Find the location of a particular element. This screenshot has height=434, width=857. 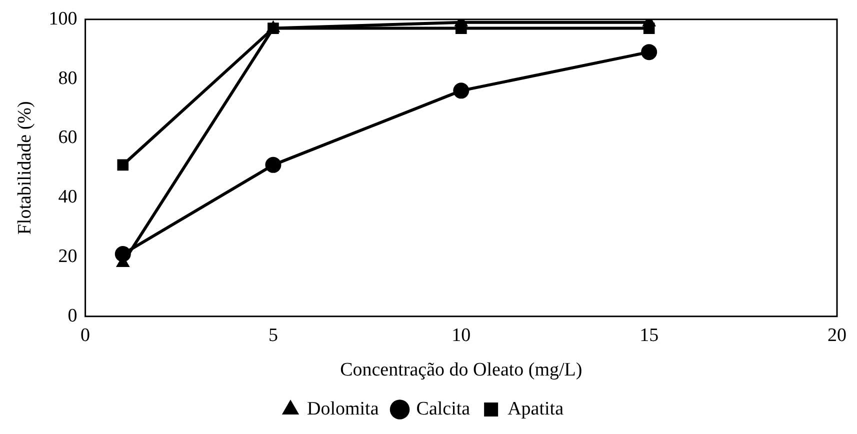

y-tick-label: 40 is located at coordinates (68, 197).